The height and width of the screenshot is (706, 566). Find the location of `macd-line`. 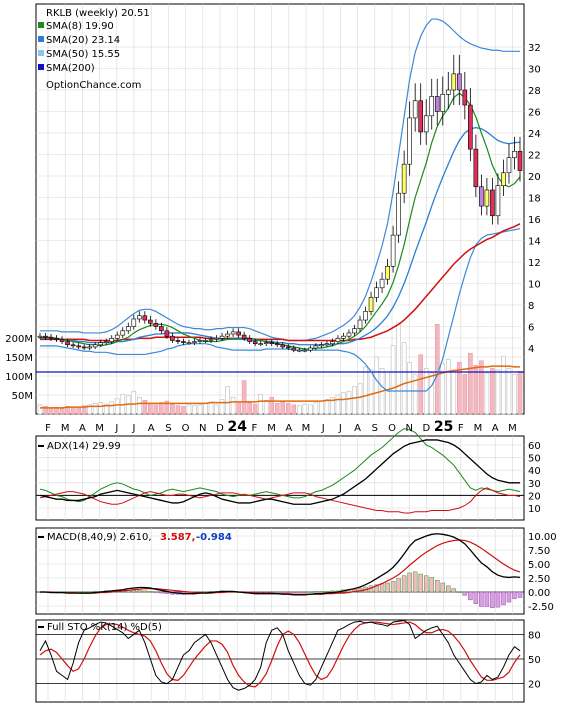

macd-line is located at coordinates (280, 564).